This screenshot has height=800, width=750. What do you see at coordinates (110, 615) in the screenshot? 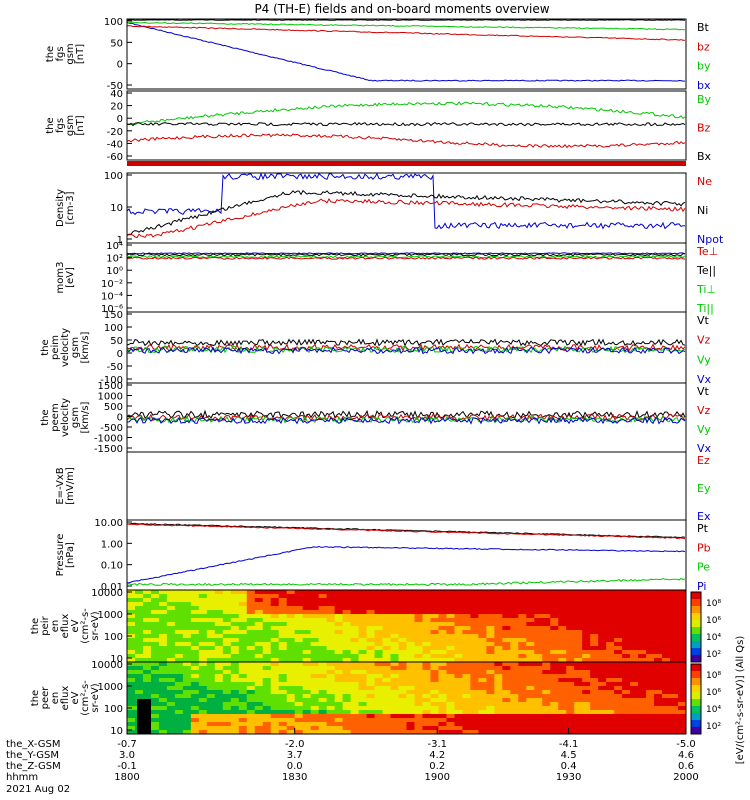
I see `y-tick-label: 1000` at bounding box center [110, 615].